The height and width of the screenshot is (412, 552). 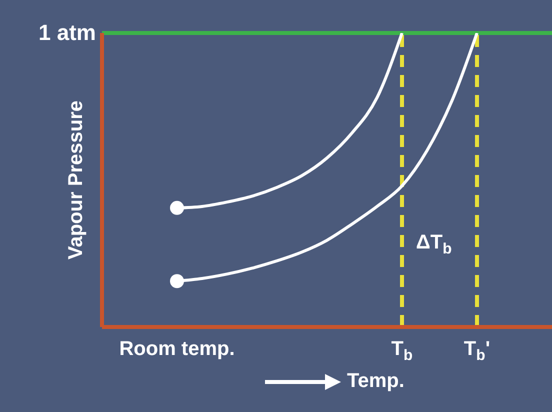 What do you see at coordinates (67, 32) in the screenshot?
I see `ref-line-label: 1 atm` at bounding box center [67, 32].